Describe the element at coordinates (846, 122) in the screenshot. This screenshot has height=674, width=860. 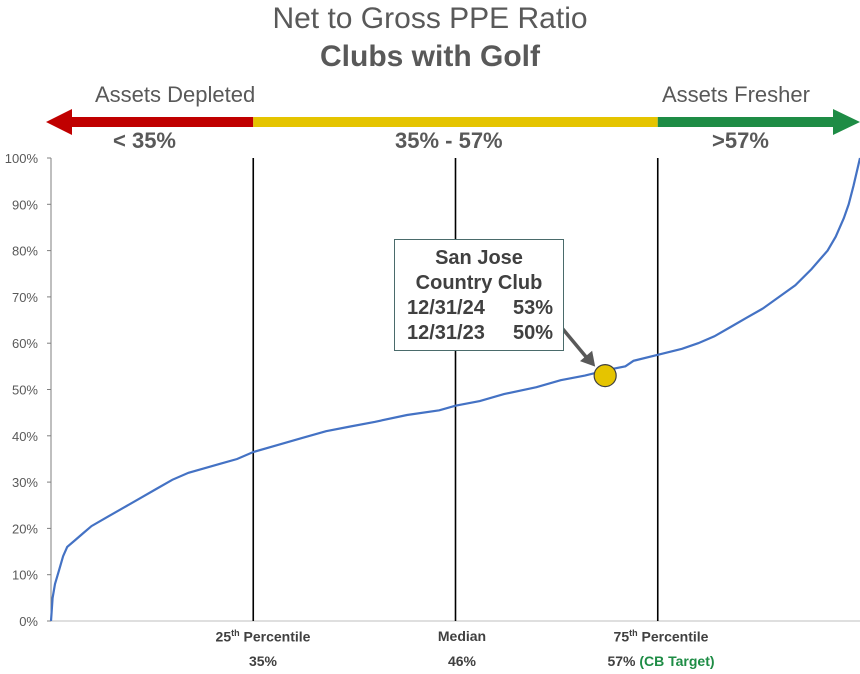
I see `banner-arrowhead-right` at that location.